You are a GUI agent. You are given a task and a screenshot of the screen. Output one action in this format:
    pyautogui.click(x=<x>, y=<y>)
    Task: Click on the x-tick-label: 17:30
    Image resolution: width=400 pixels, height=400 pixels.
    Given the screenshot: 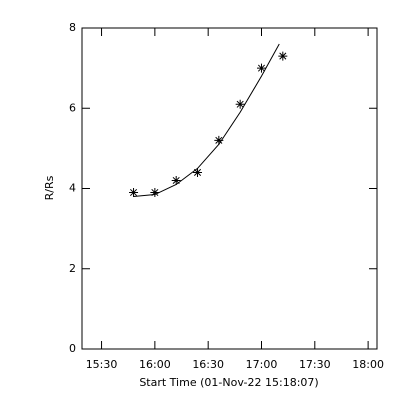 What is the action you would take?
    pyautogui.click(x=315, y=364)
    